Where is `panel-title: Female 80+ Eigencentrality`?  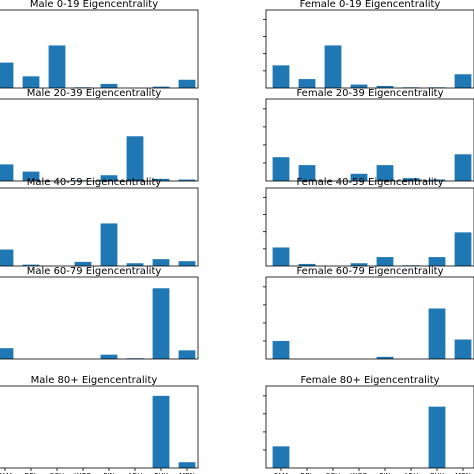 panel-title: Female 80+ Eigencentrality is located at coordinates (369, 380).